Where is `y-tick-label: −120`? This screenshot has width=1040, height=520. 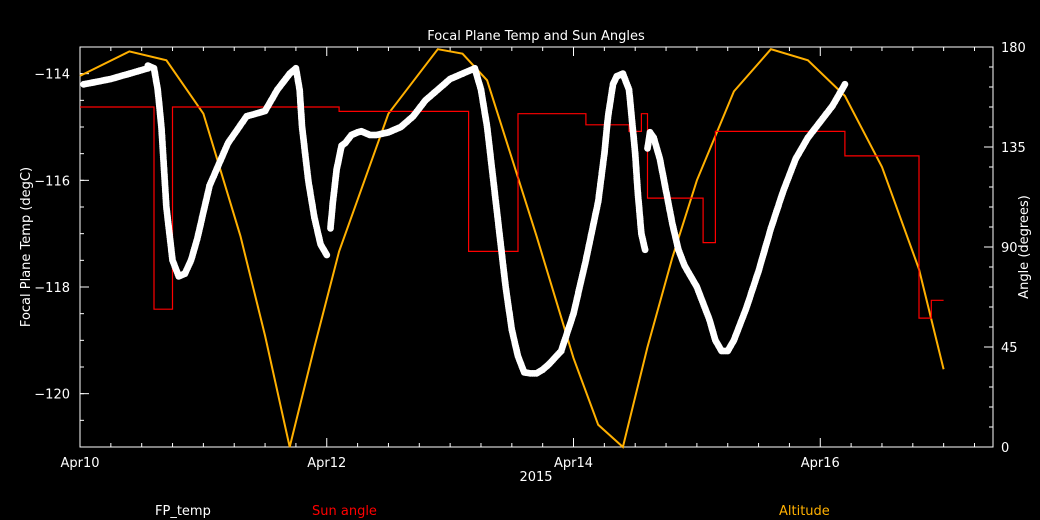 y-tick-label: −120 is located at coordinates (52, 395).